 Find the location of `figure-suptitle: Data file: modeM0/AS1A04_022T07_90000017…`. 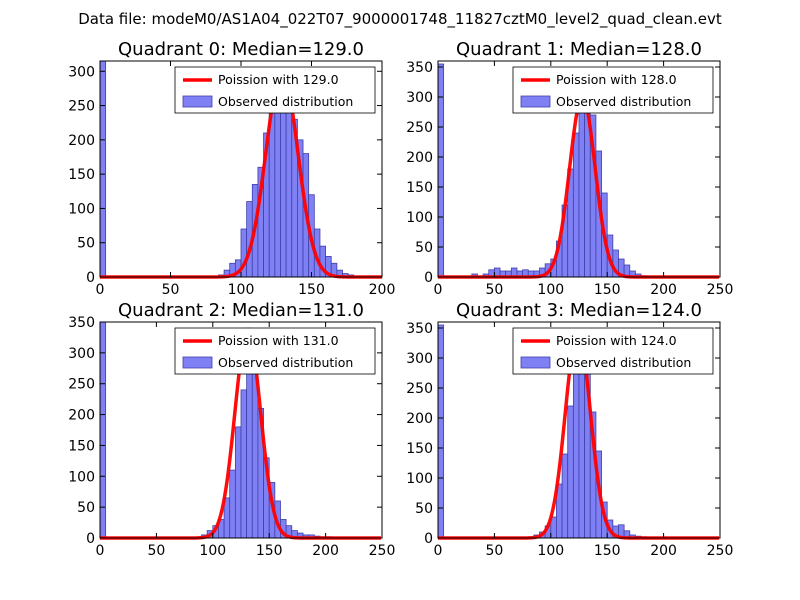

figure-suptitle: Data file: modeM0/AS1A04_022T07_90000017… is located at coordinates (400, 19).